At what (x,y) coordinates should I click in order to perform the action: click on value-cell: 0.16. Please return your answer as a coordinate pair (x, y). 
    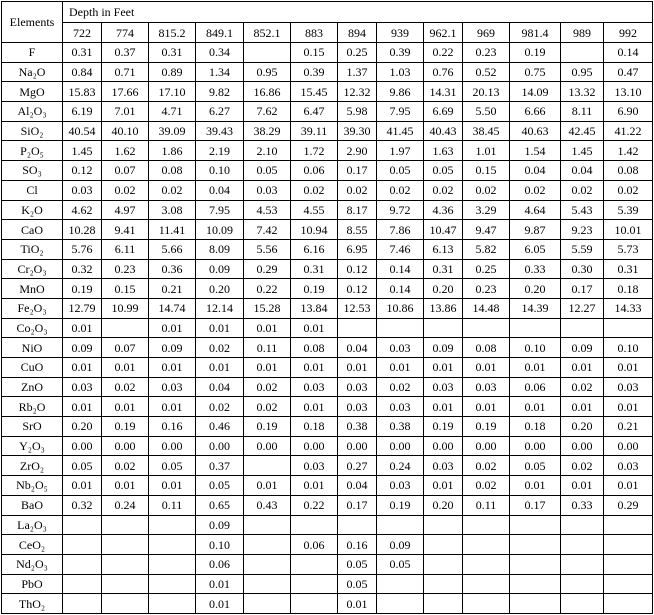
    Looking at the image, I should click on (172, 426).